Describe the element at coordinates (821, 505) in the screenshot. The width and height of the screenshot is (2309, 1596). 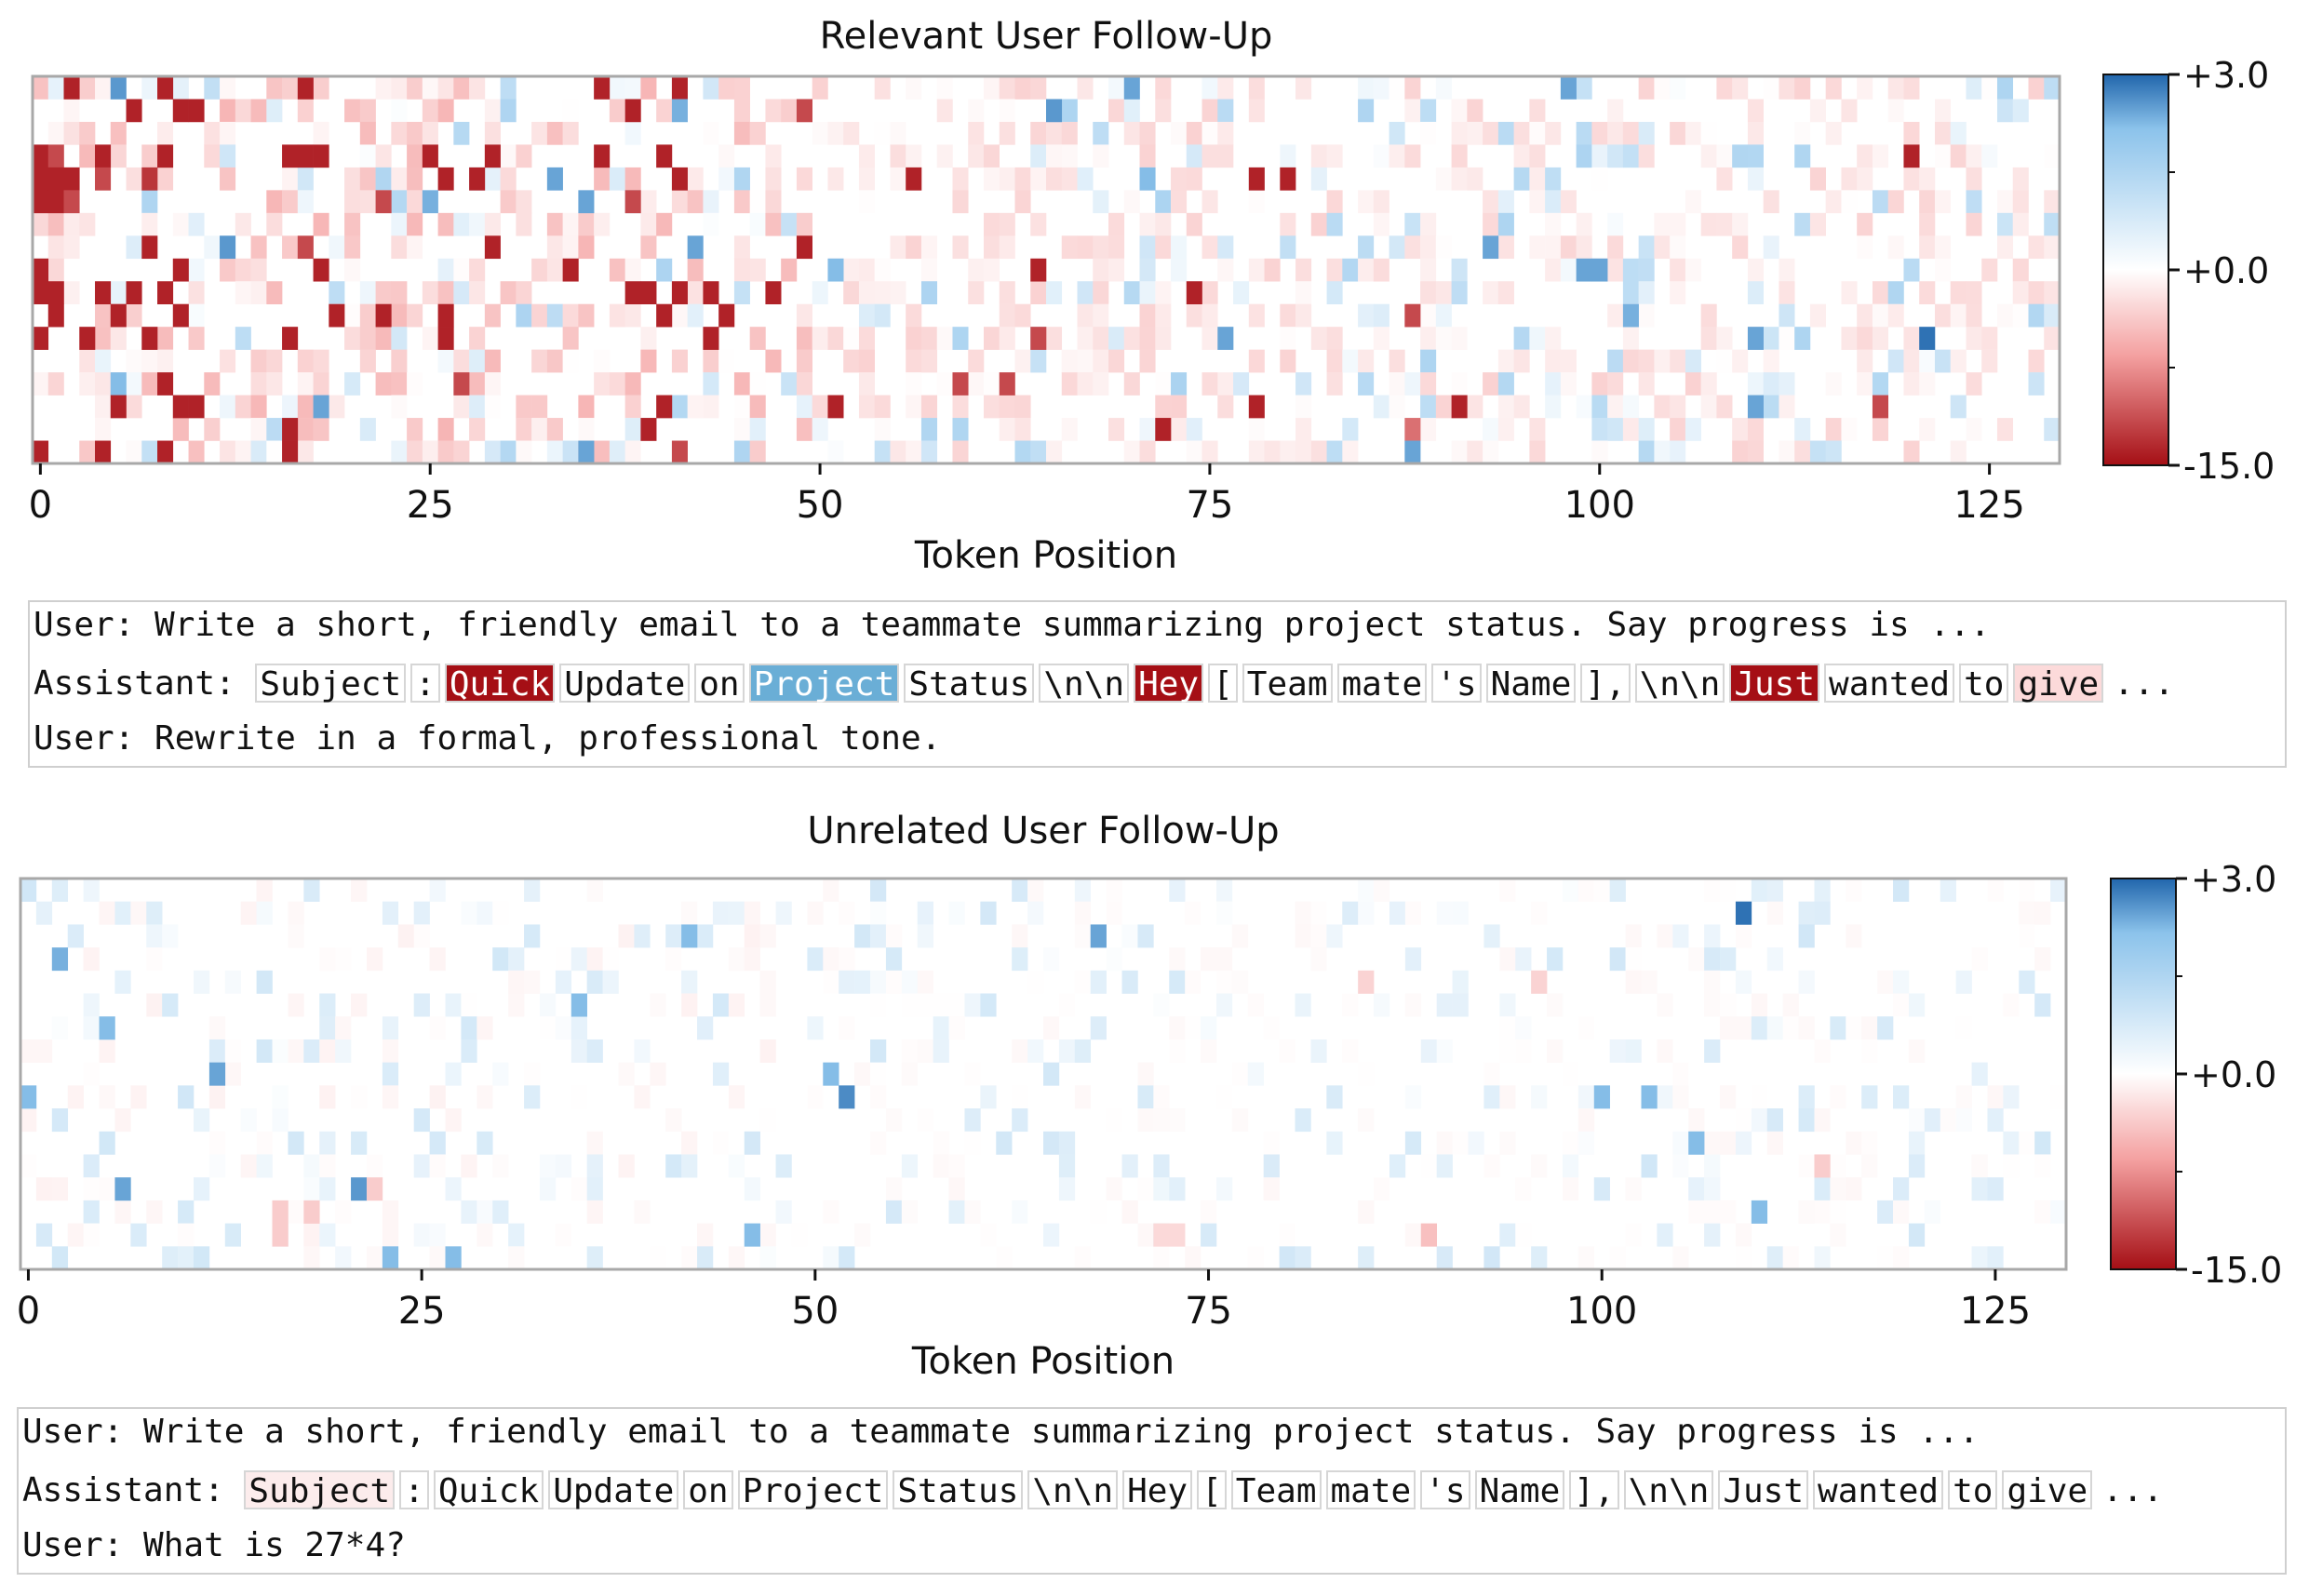
I see `x-tick-label: 50` at that location.